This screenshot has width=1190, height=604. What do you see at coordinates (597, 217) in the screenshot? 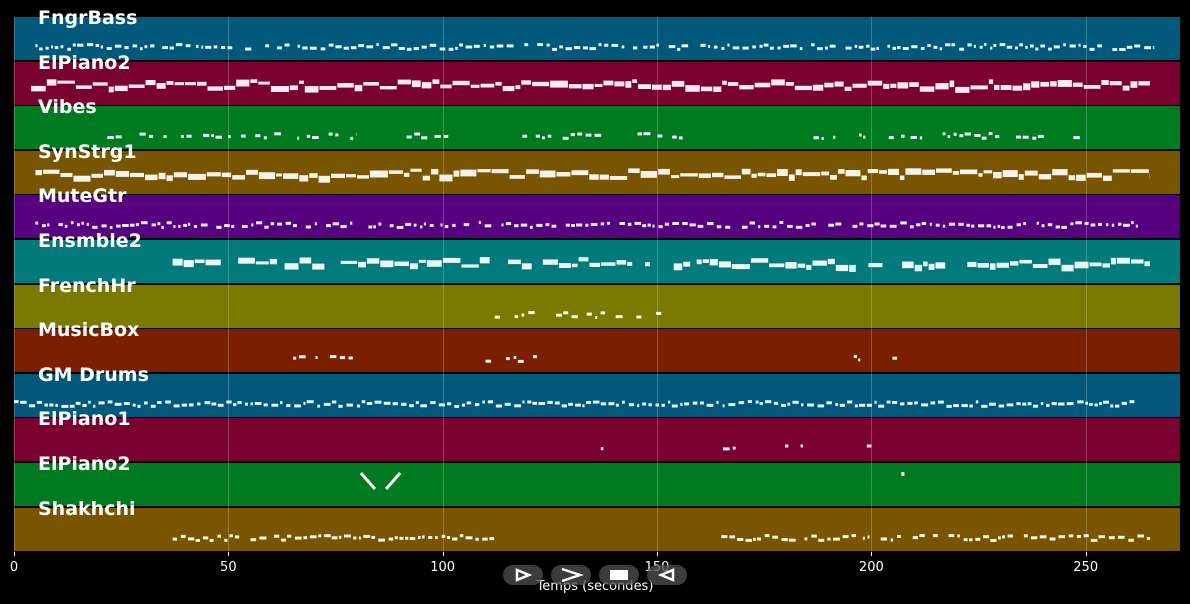
I see `track-mutegtr` at bounding box center [597, 217].